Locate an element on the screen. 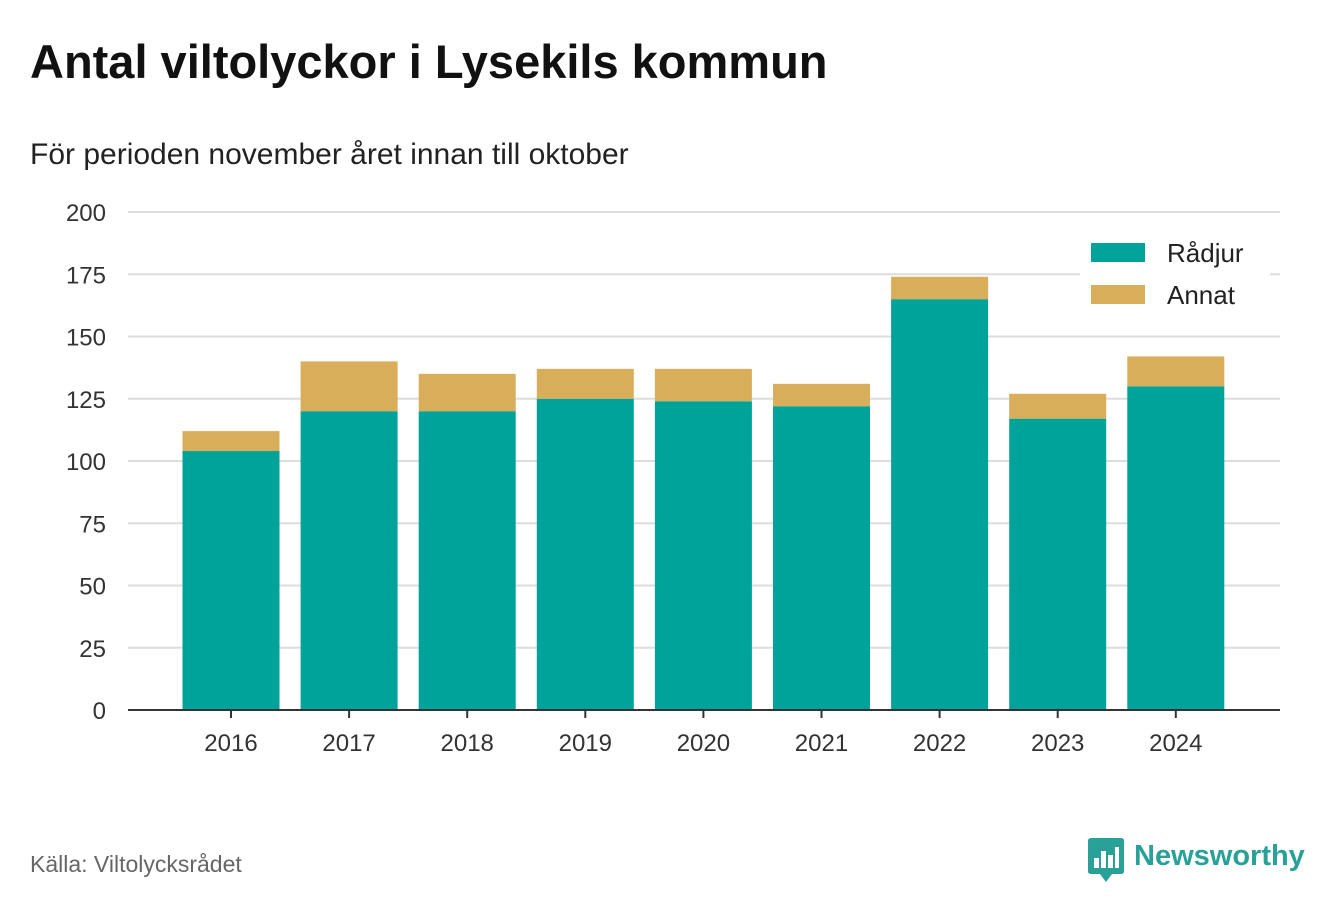 This screenshot has width=1340, height=913. y-tick-label: 200 is located at coordinates (86, 213).